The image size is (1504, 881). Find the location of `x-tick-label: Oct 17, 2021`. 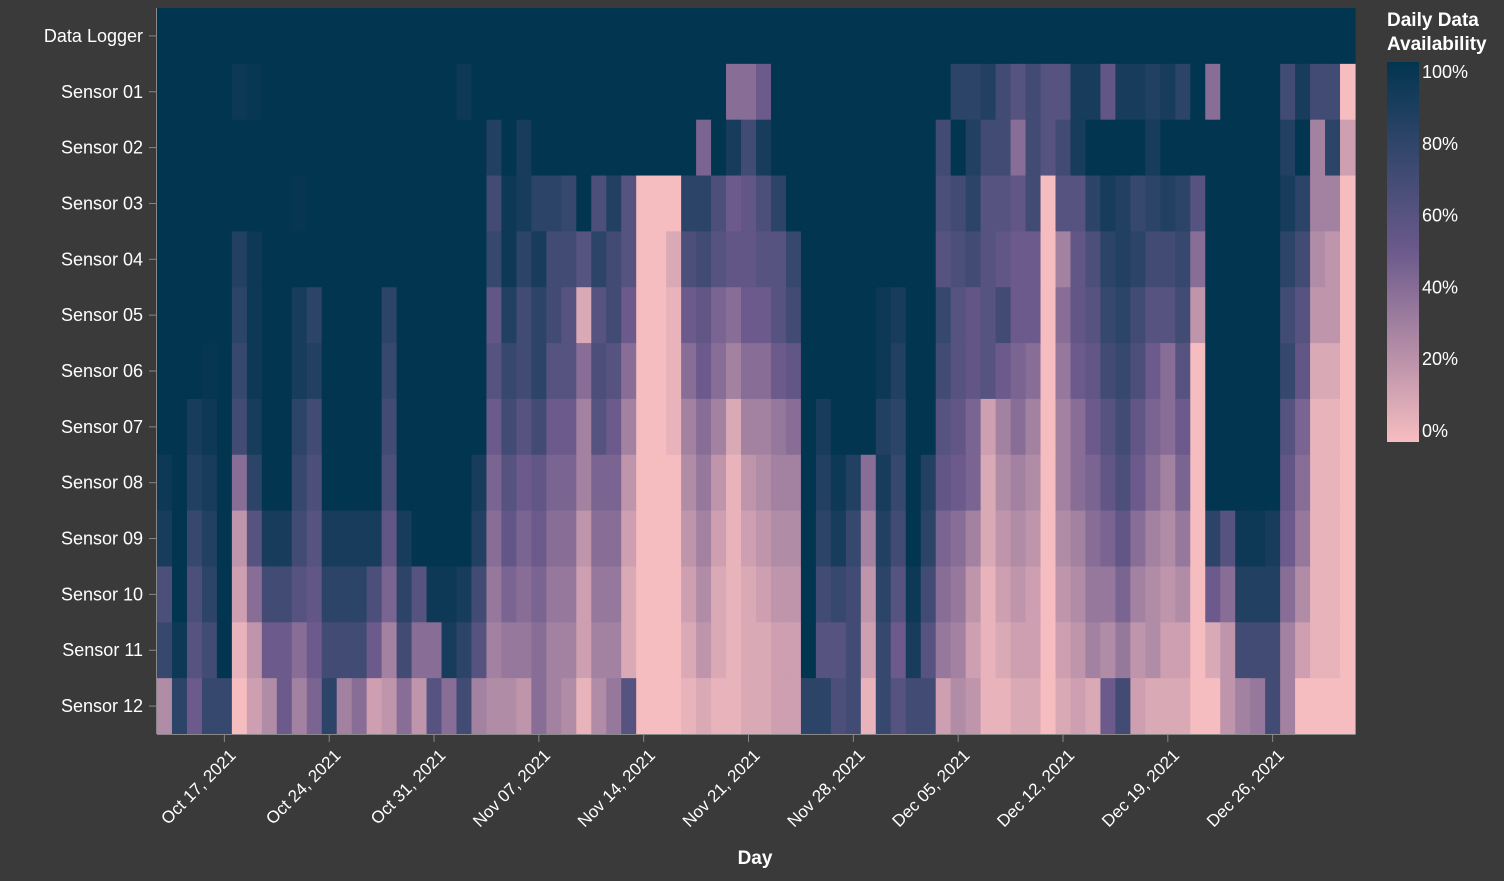

x-tick-label: Oct 17, 2021 is located at coordinates (198, 787).